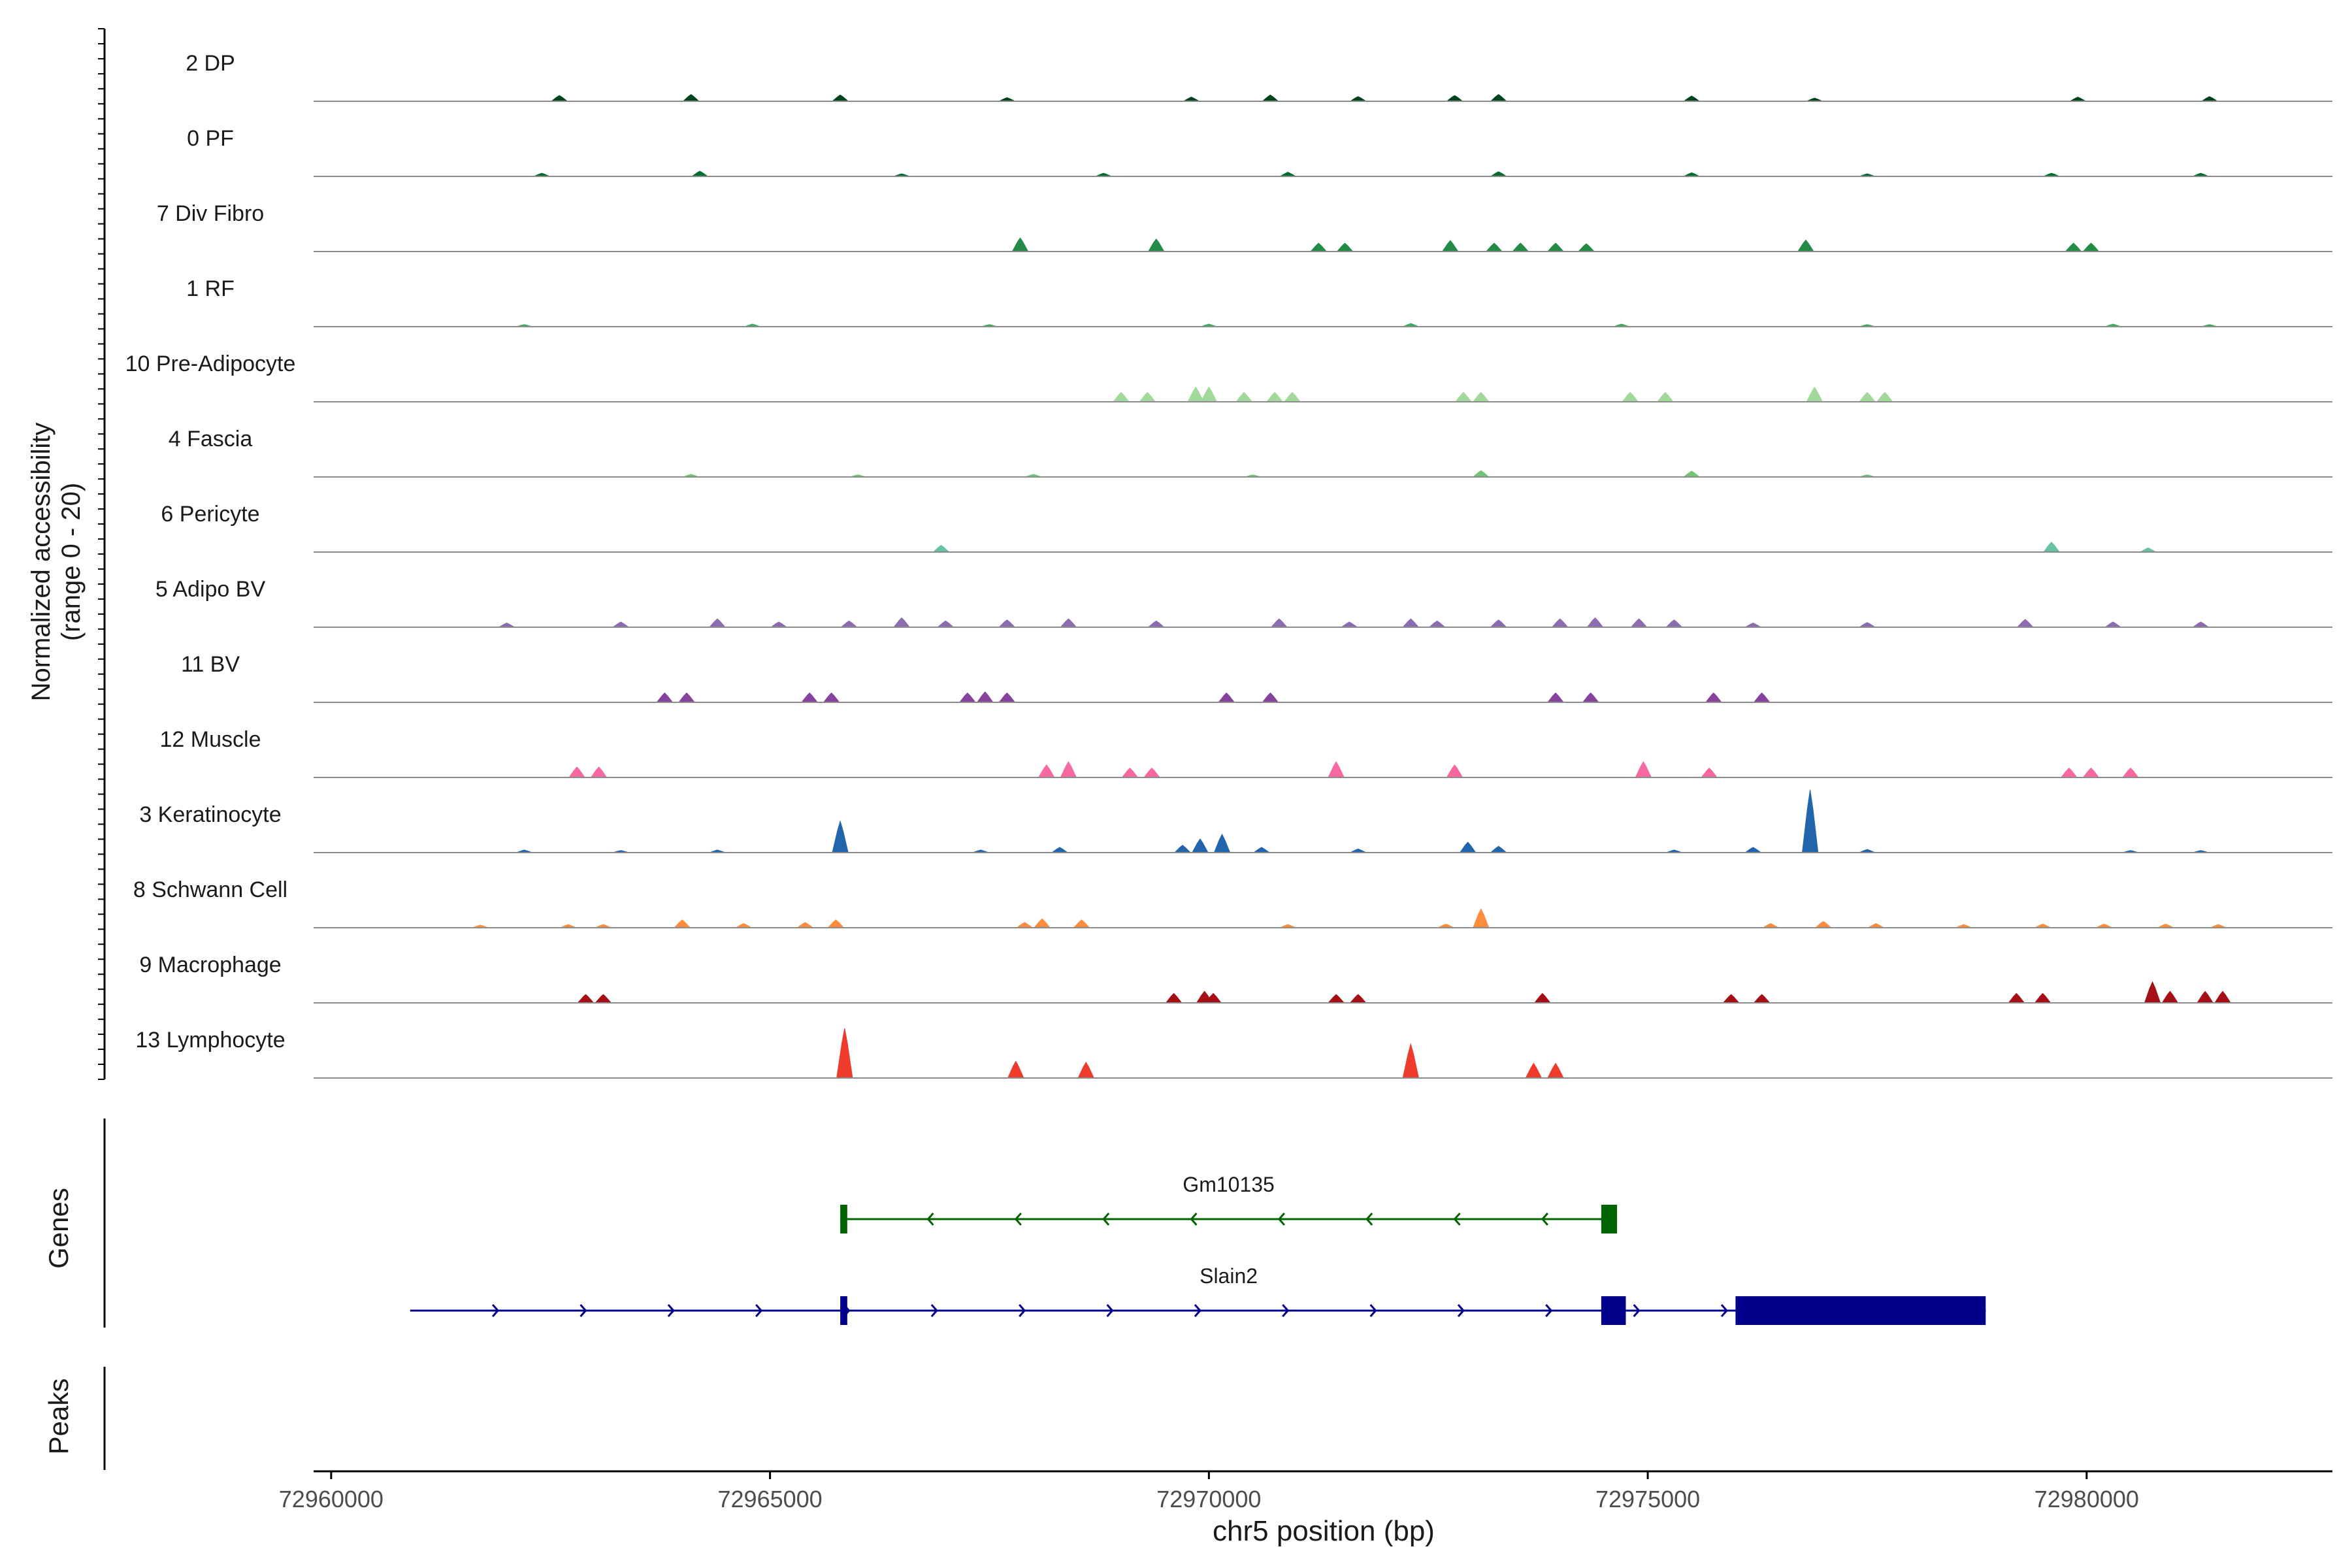 This screenshot has width=2352, height=1568. I want to click on gene-track: Gm10135 Slain2, so click(1198, 1249).